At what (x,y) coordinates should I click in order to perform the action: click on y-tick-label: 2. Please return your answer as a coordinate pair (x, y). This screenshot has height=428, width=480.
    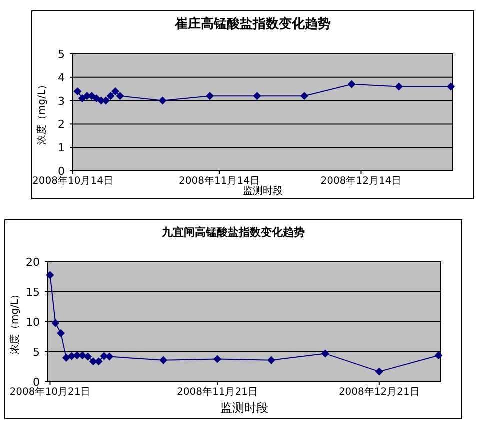
    Looking at the image, I should click on (61, 125).